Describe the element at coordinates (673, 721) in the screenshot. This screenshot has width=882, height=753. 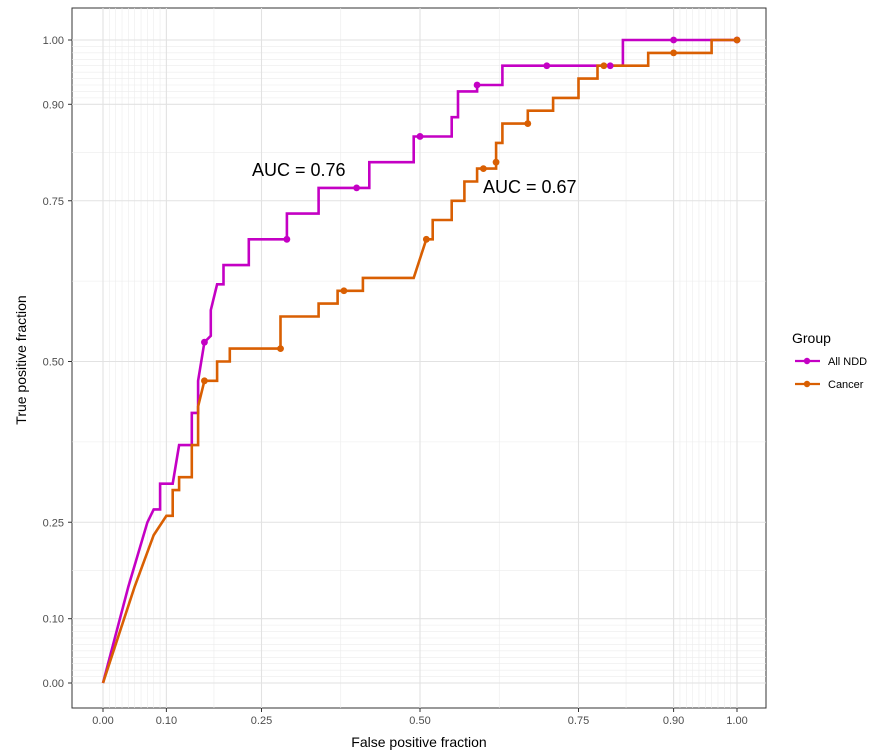
I see `x-tick-label: 0.90` at that location.